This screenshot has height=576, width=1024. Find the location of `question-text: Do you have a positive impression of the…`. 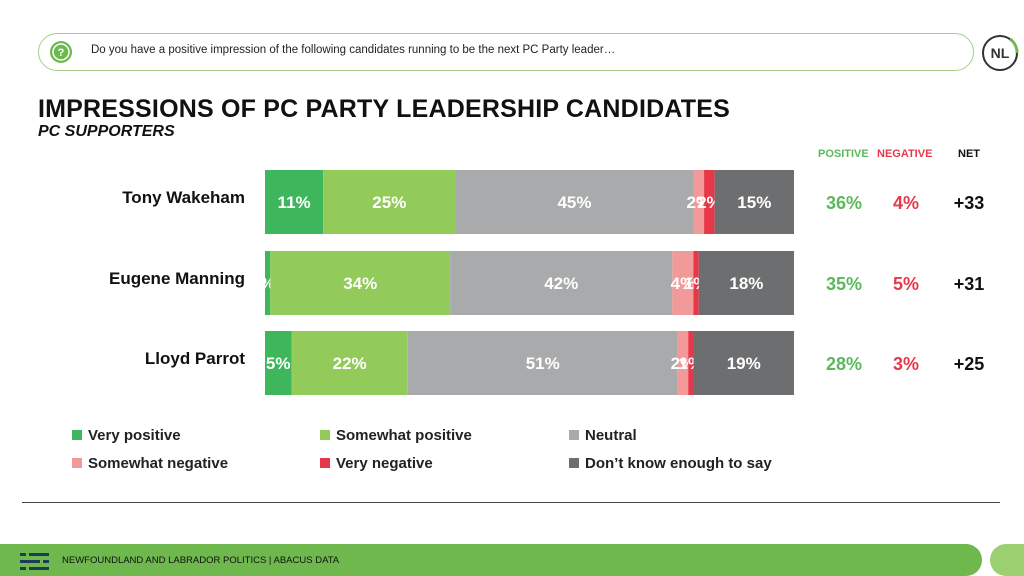

question-text: Do you have a positive impression of the… is located at coordinates (353, 50).